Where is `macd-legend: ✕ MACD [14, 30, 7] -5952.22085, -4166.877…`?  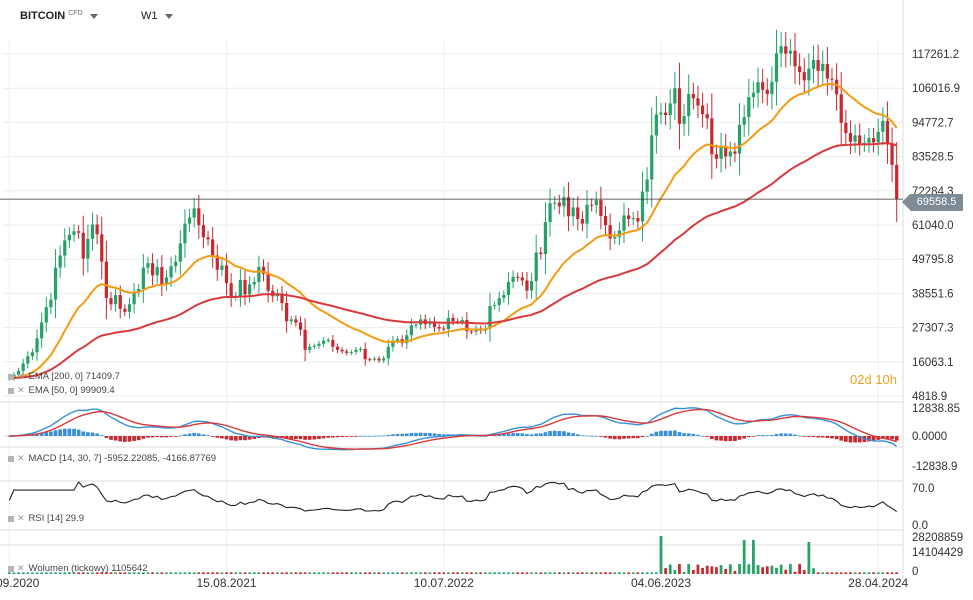 macd-legend: ✕ MACD [14, 30, 7] -5952.22085, -4166.877… is located at coordinates (112, 458).